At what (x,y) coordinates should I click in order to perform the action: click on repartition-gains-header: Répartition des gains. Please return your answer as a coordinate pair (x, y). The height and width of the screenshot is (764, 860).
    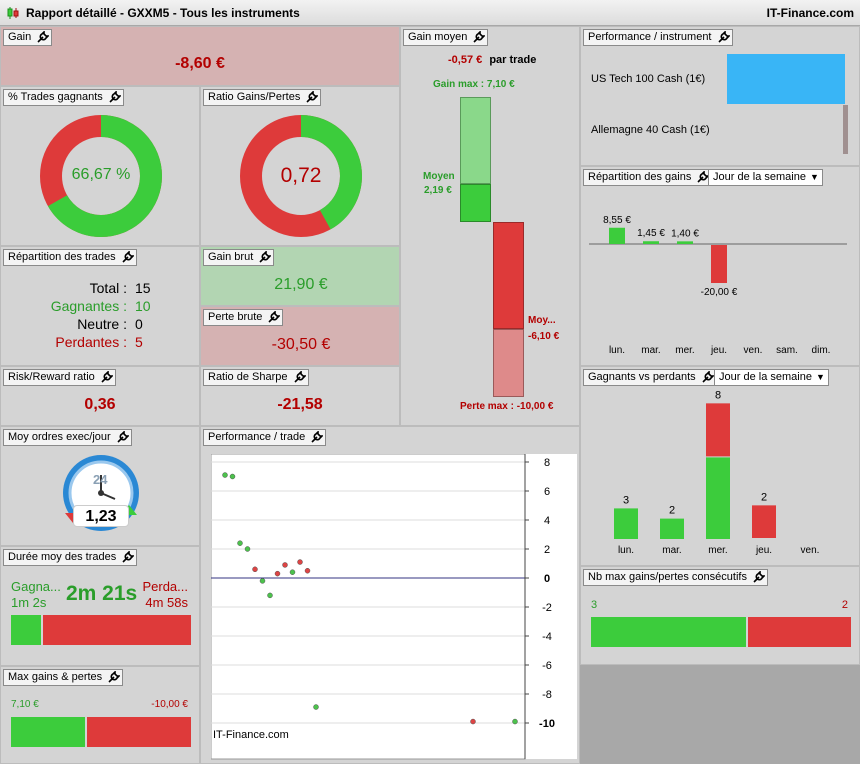
    Looking at the image, I should click on (648, 177).